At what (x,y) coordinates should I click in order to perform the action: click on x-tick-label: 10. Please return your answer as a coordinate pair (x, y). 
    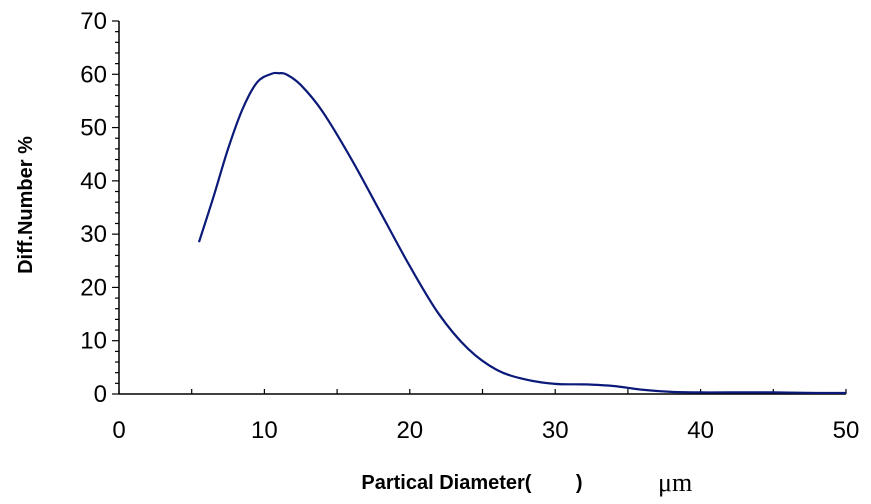
    Looking at the image, I should click on (264, 430).